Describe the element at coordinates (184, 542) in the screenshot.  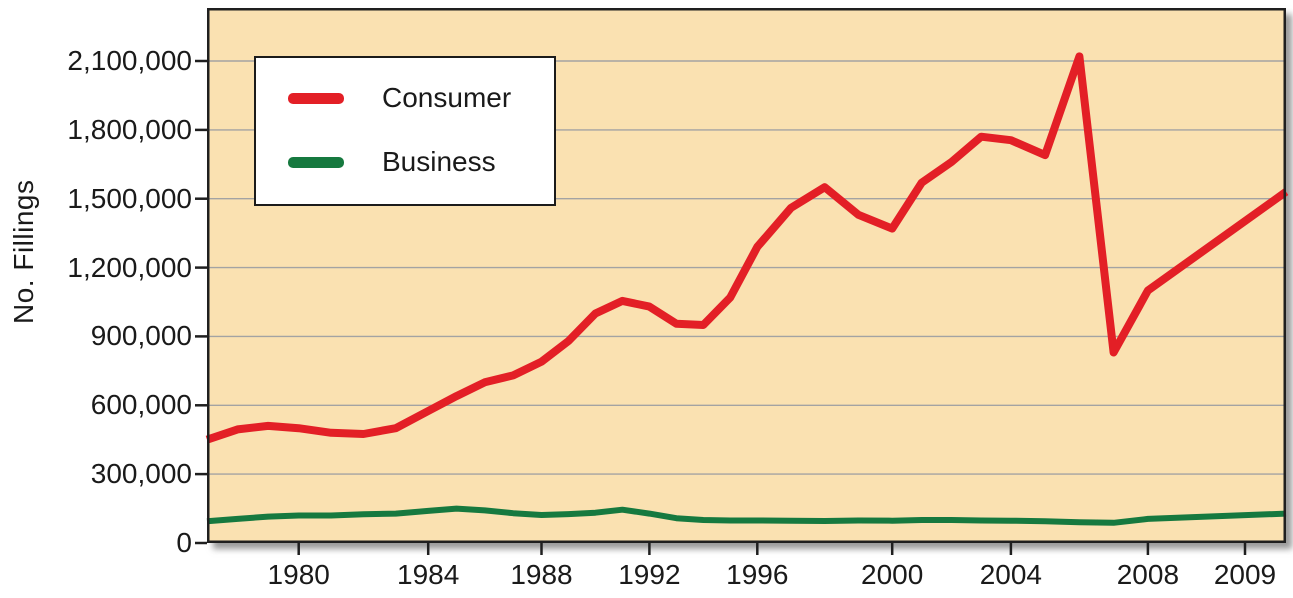
I see `y-axis-tick-label: 0` at that location.